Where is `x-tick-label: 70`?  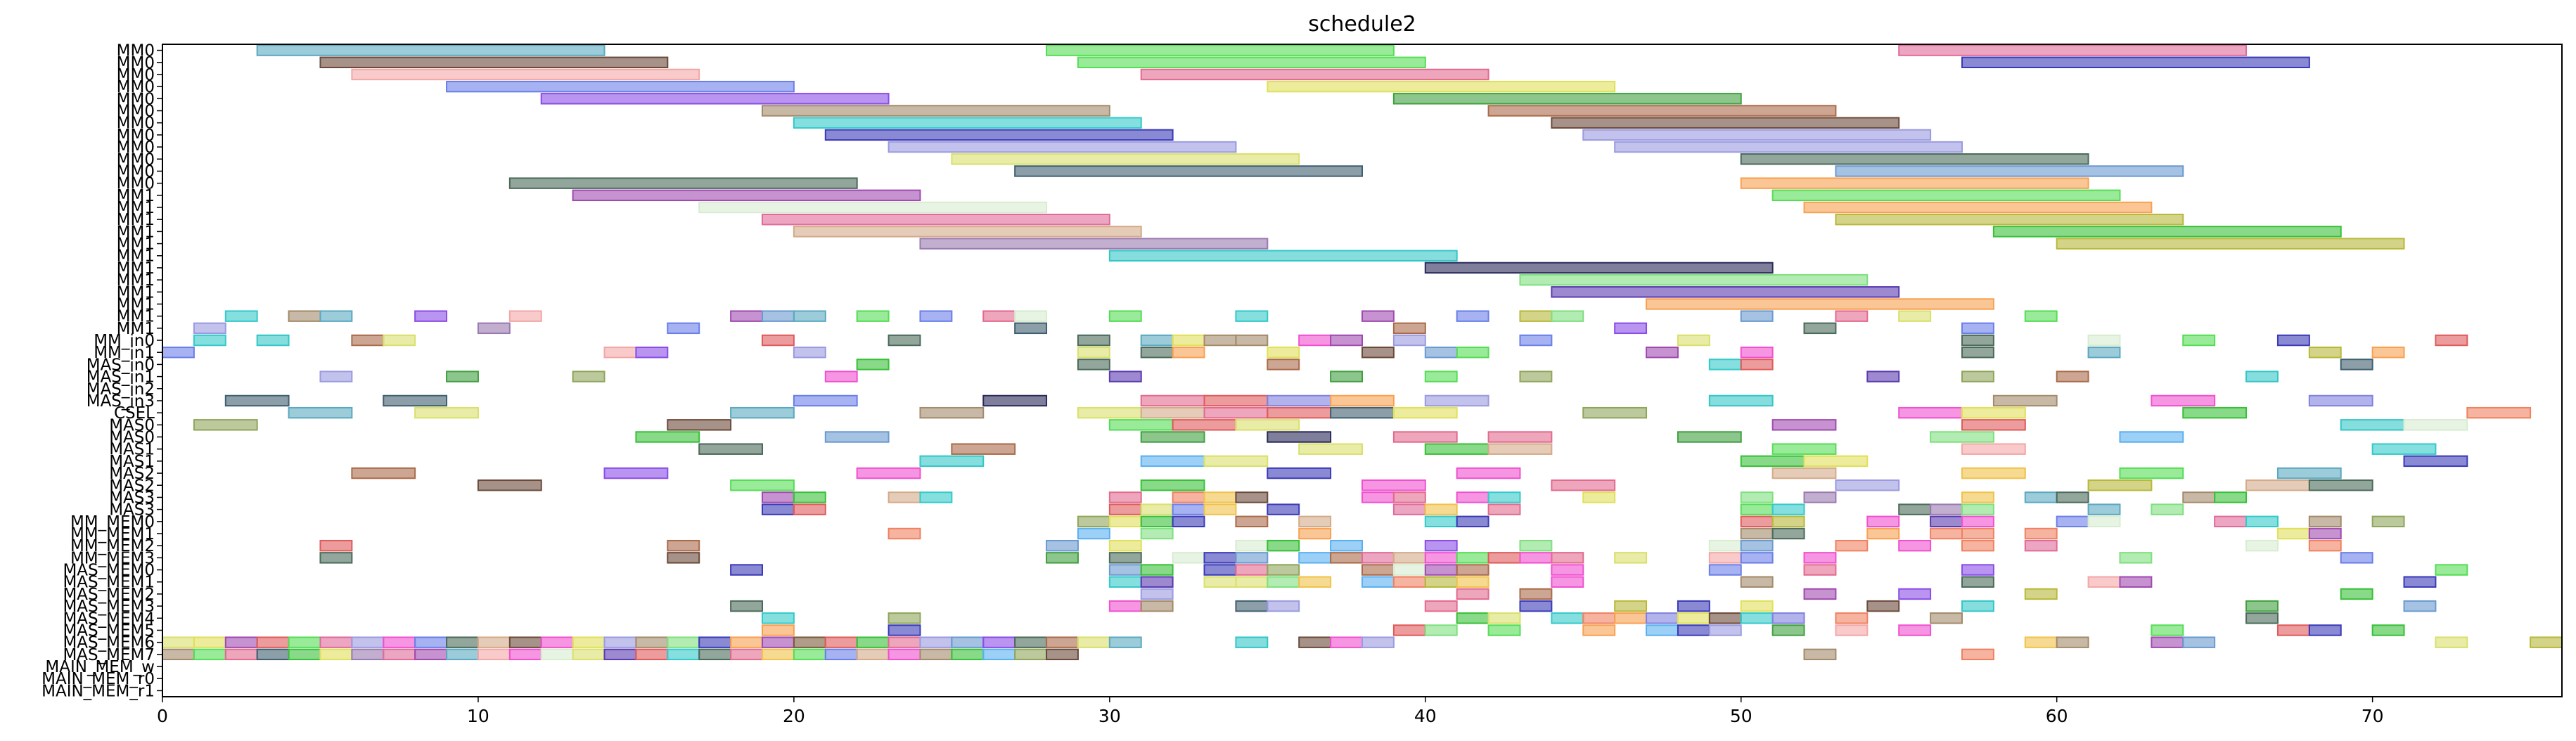
x-tick-label: 70 is located at coordinates (2373, 716).